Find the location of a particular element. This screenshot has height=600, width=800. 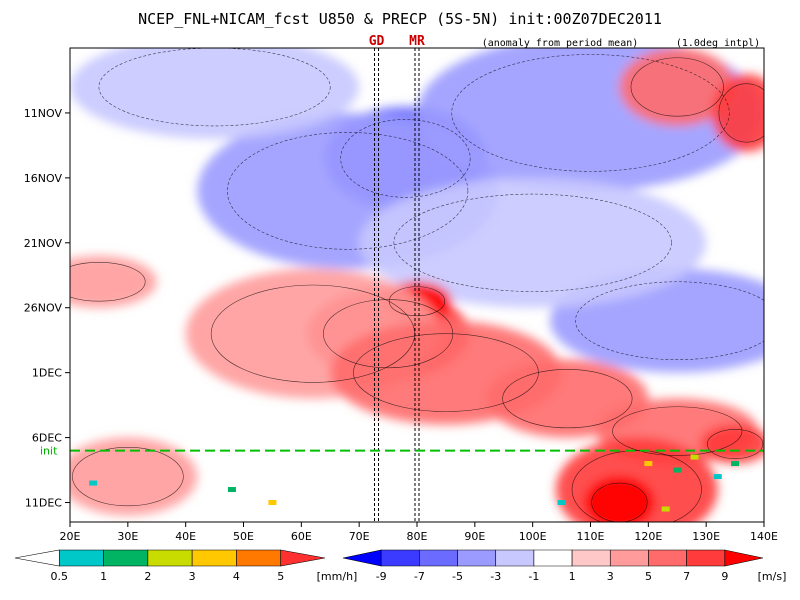

y-tick-label: 16NOV is located at coordinates (43, 178).